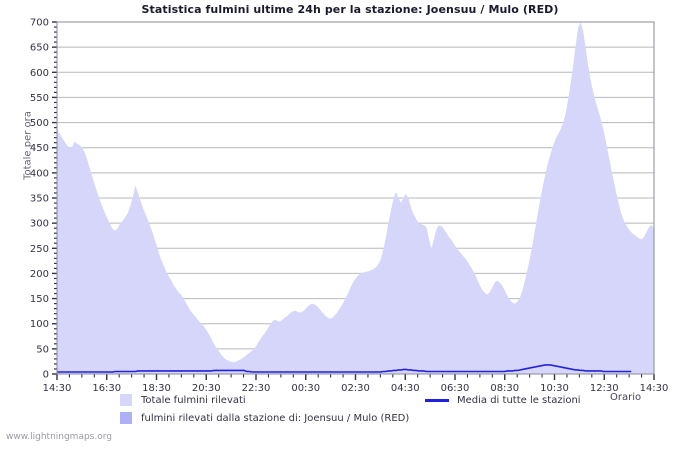 Image resolution: width=700 pixels, height=450 pixels. What do you see at coordinates (46, 375) in the screenshot?
I see `svg-text: 0` at bounding box center [46, 375].